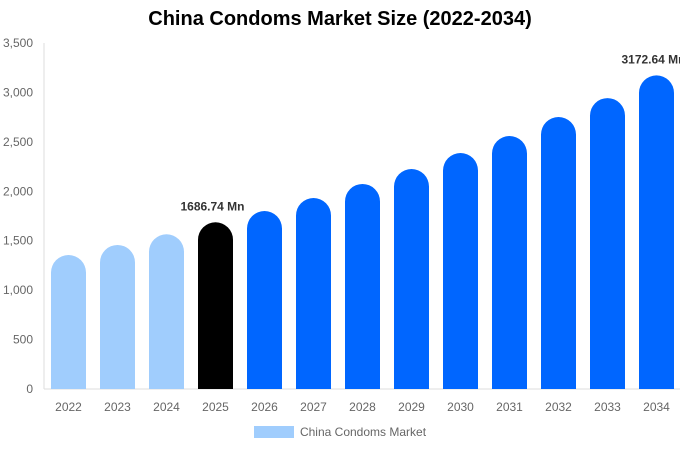 The height and width of the screenshot is (450, 680). Describe the element at coordinates (656, 232) in the screenshot. I see `bar-2034` at that location.